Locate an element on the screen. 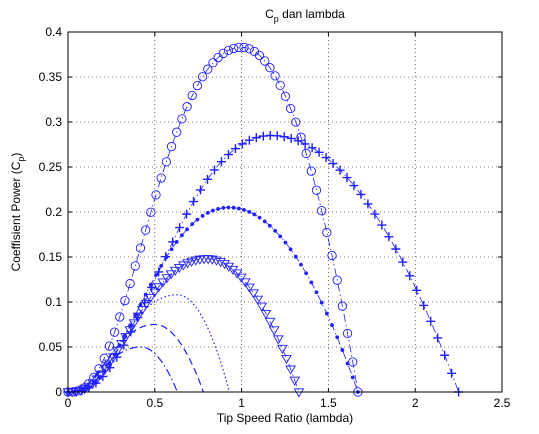 The height and width of the screenshot is (434, 539). y-tick-label: 0.2 is located at coordinates (53, 212).